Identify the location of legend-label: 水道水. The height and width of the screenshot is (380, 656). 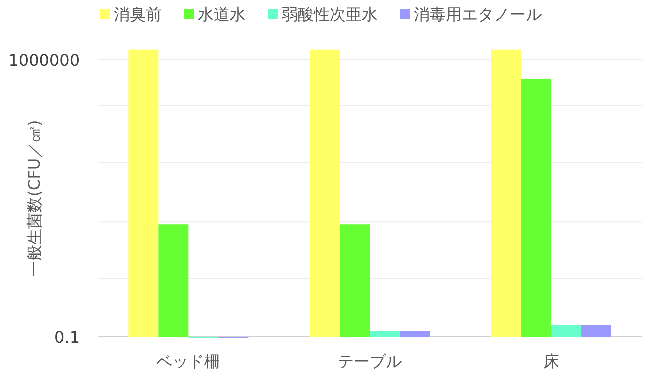
(222, 14).